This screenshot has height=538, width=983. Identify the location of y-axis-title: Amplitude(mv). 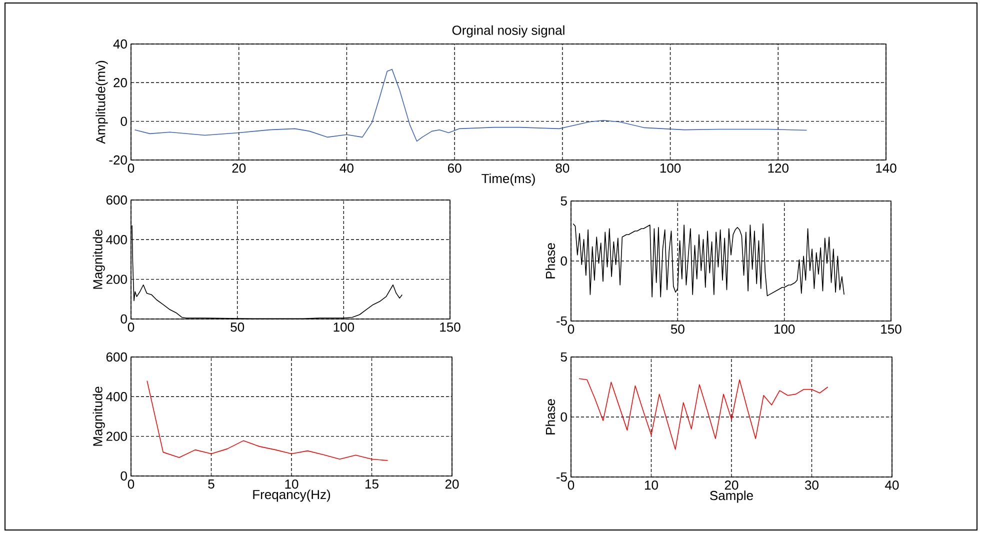
(102, 102).